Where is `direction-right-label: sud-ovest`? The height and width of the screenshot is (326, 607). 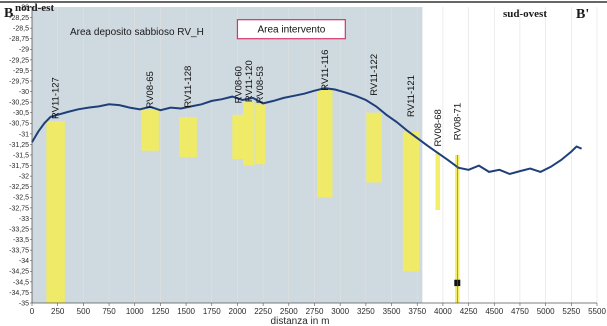 direction-right-label: sud-ovest is located at coordinates (525, 14).